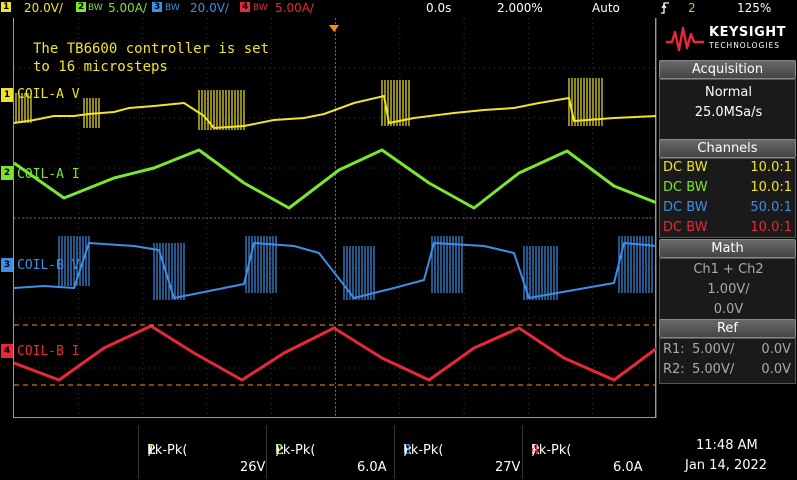 Image resolution: width=797 pixels, height=480 pixels. Describe the element at coordinates (697, 187) in the screenshot. I see `ch2-bw: BW` at that location.